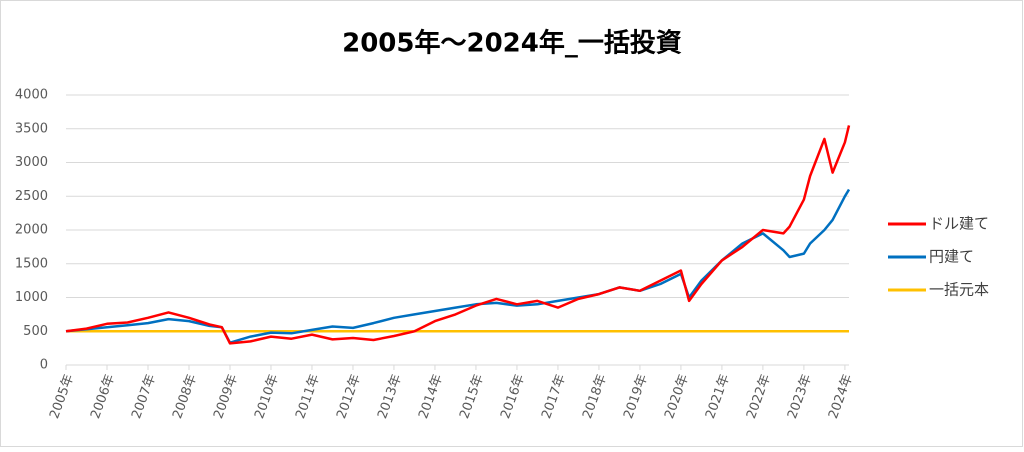  What do you see at coordinates (31, 128) in the screenshot?
I see `y-tick-label: 3500` at bounding box center [31, 128].